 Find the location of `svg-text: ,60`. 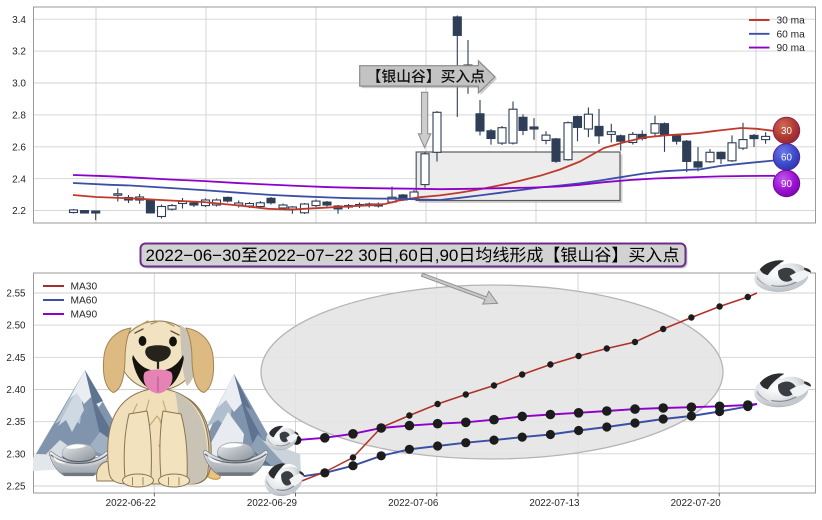

svg-text: ,60 is located at coordinates (406, 255).